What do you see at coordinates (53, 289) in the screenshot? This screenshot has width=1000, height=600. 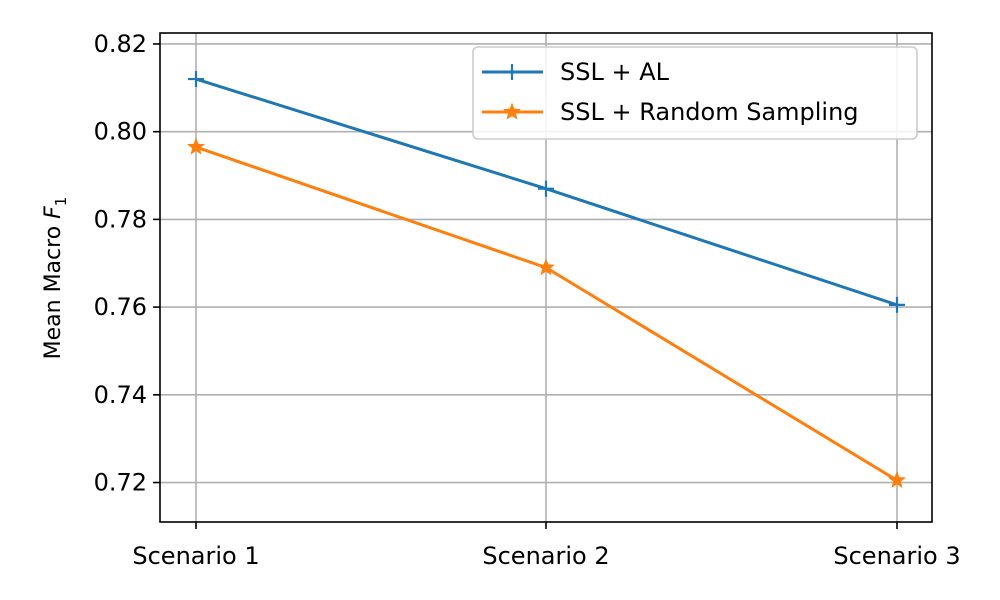 I see `y-axis-label-prefix: Mean Macro` at bounding box center [53, 289].